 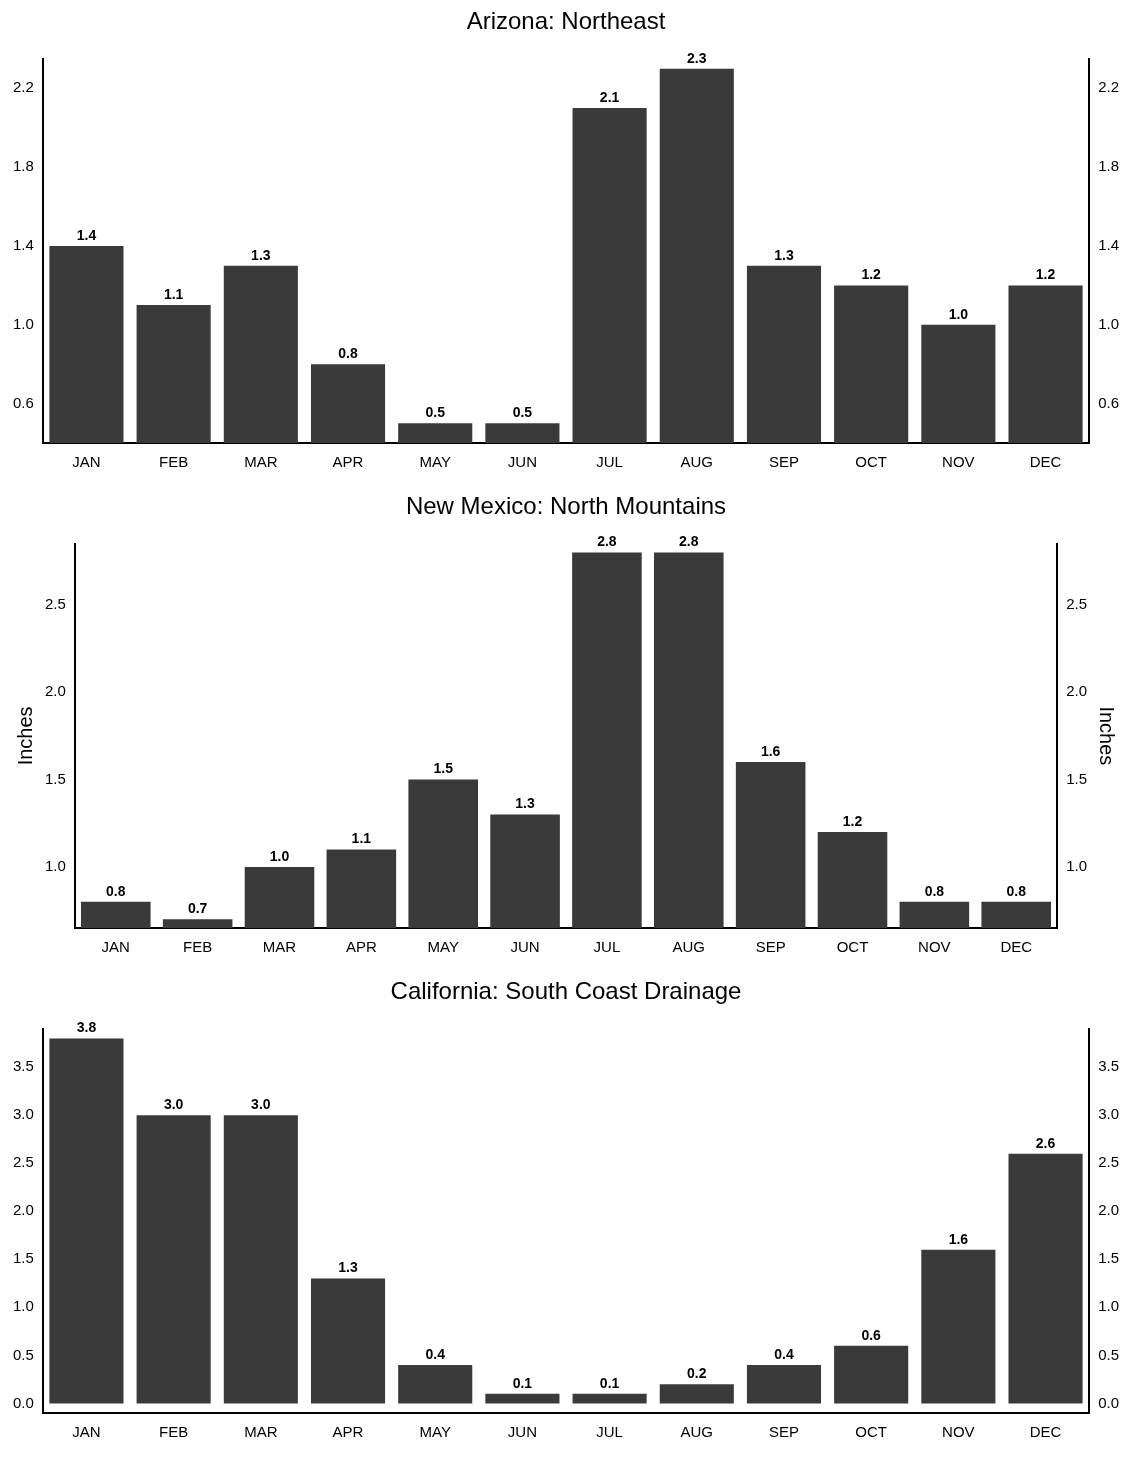 What do you see at coordinates (197, 908) in the screenshot?
I see `data-label: 0.7` at bounding box center [197, 908].